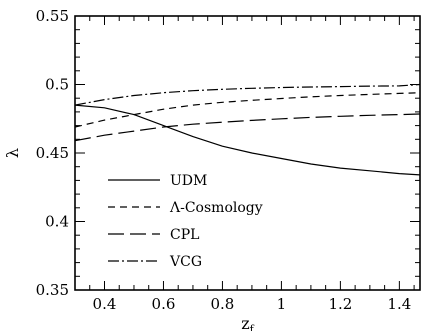  What do you see at coordinates (185, 262) in the screenshot?
I see `legend-label-3: VCG` at bounding box center [185, 262].